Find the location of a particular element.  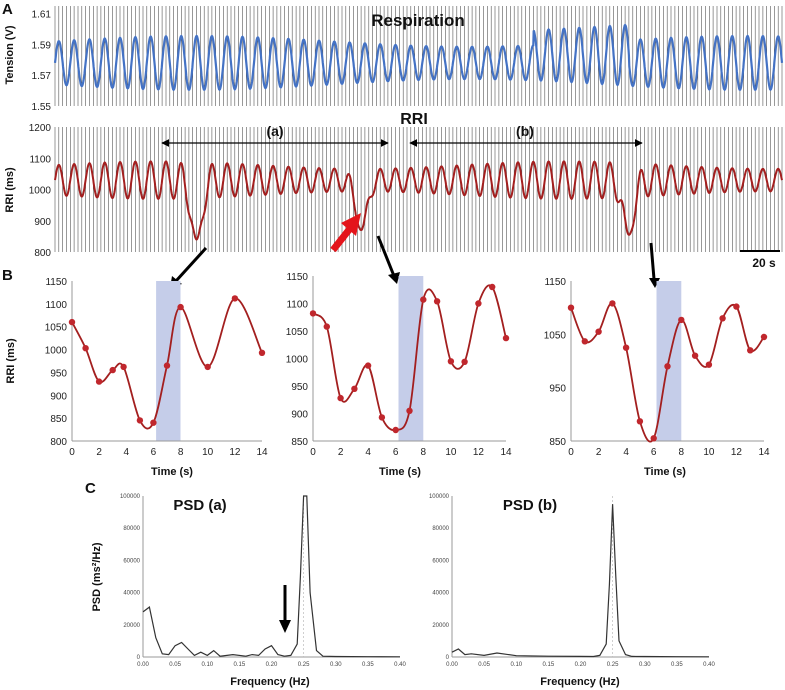

rri-overview-series-line is located at coordinates (418, 200).